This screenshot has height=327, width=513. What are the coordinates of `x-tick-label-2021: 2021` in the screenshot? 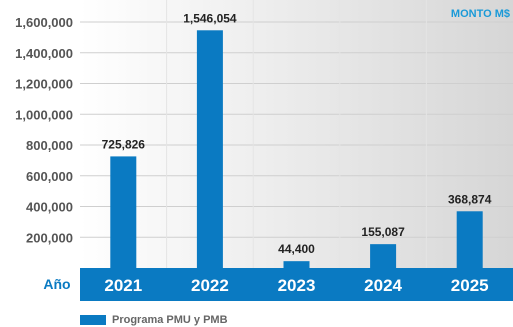 It's located at (123, 285).